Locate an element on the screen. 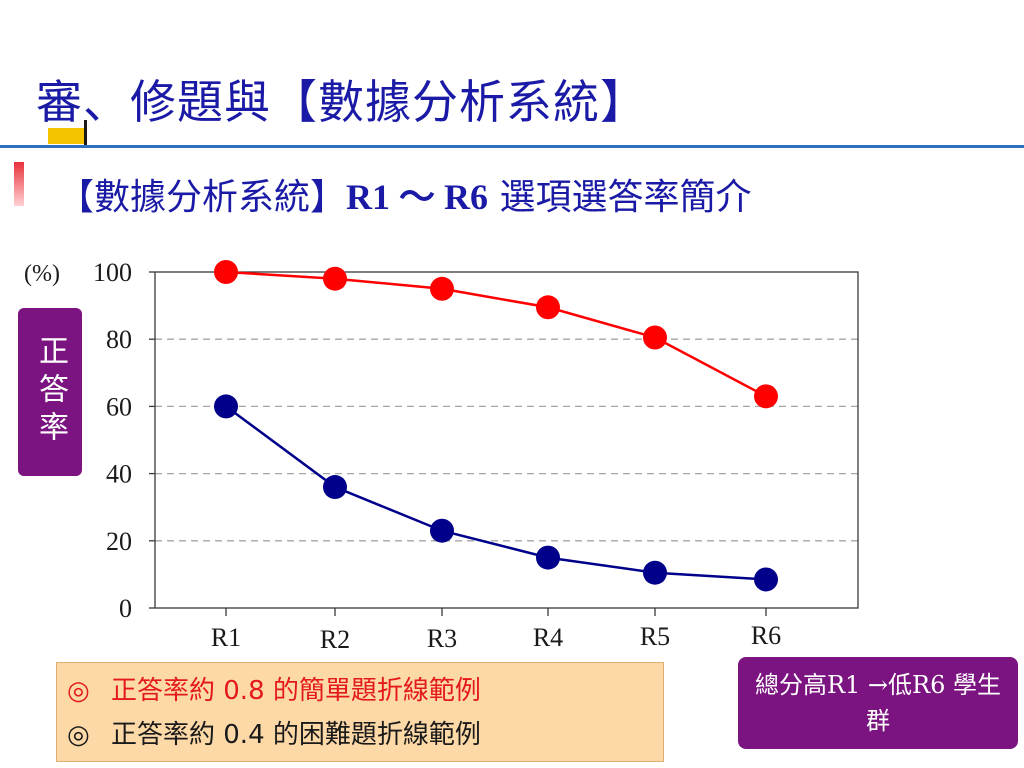 The image size is (1024, 768). student-group-text: 總分高R1 →低R6 學生群 is located at coordinates (878, 703).